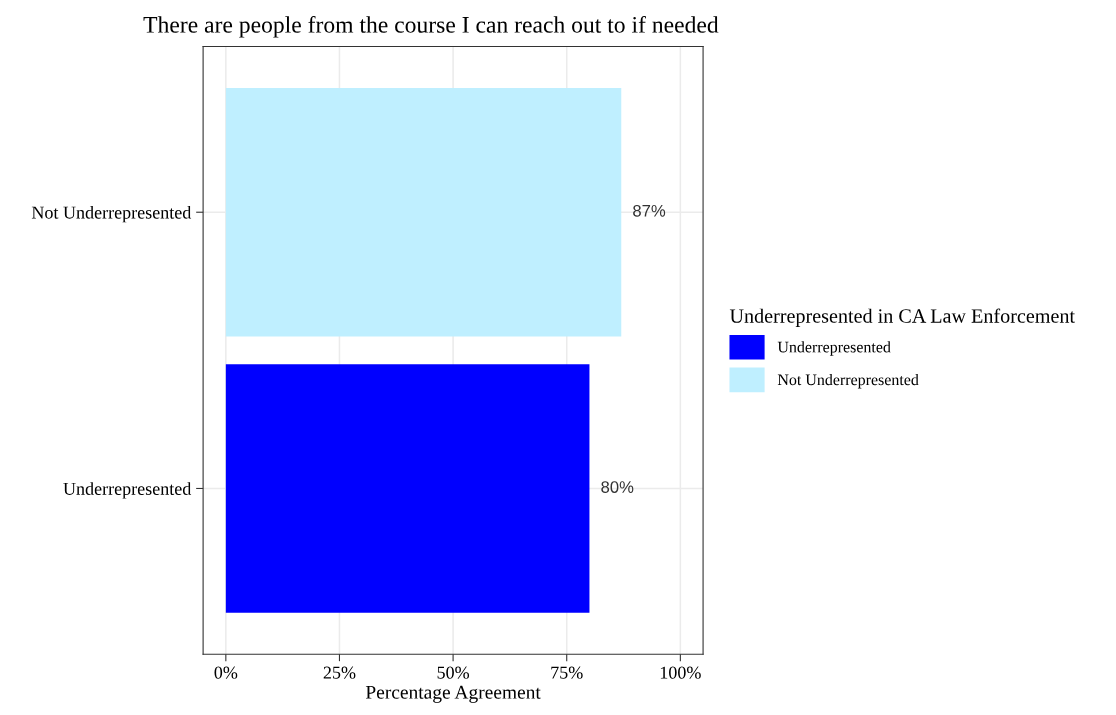 The width and height of the screenshot is (1116, 715). Describe the element at coordinates (649, 210) in the screenshot. I see `data-label: 87%` at that location.